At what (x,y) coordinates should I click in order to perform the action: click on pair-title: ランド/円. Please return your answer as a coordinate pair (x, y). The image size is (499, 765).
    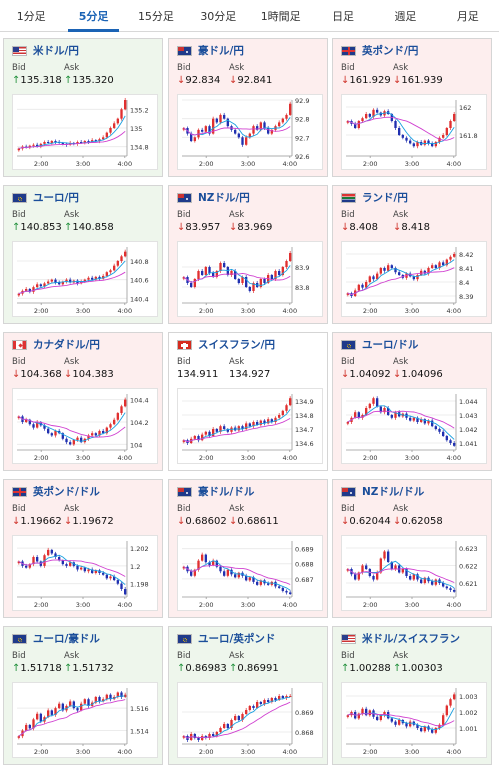
    Looking at the image, I should click on (374, 197).